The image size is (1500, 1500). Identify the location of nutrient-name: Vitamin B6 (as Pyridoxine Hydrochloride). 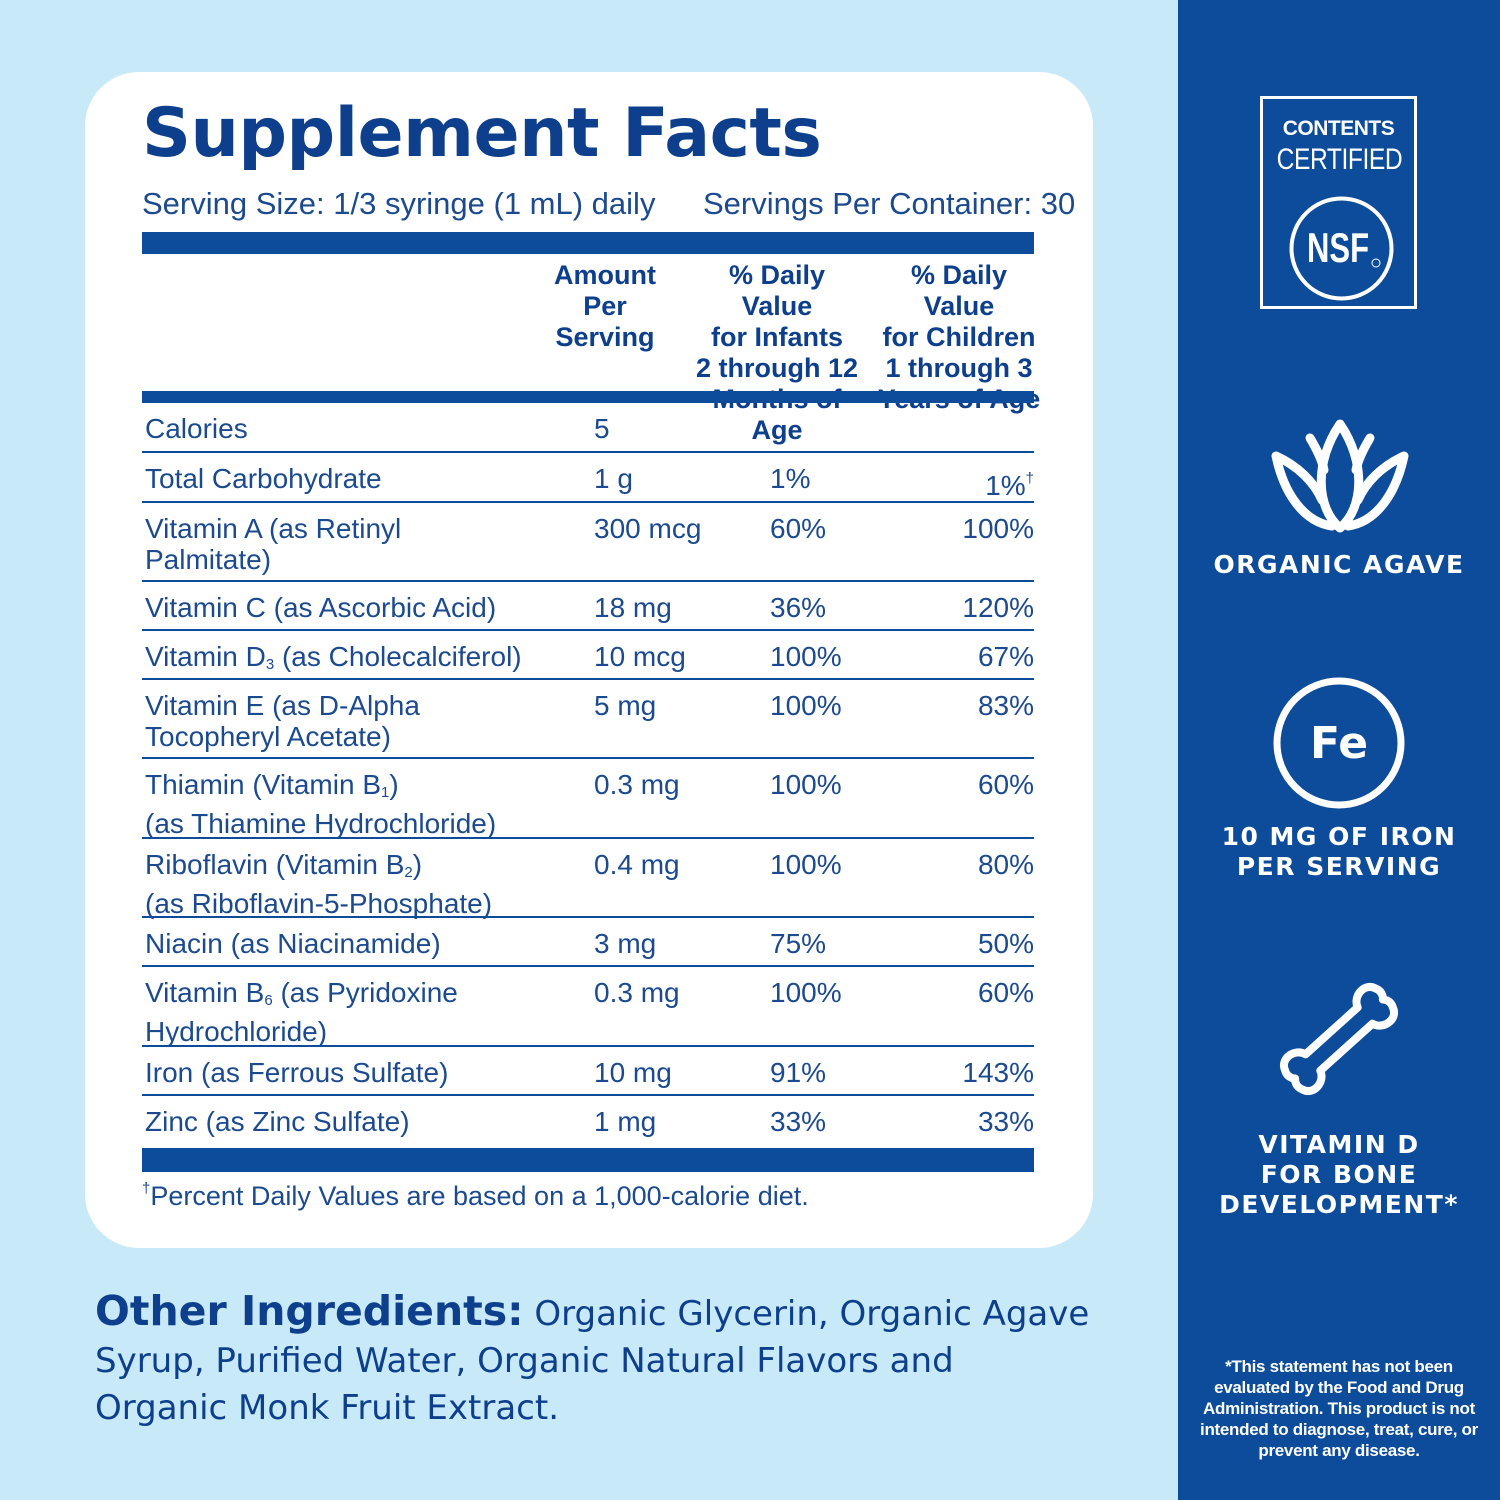
(355, 1012).